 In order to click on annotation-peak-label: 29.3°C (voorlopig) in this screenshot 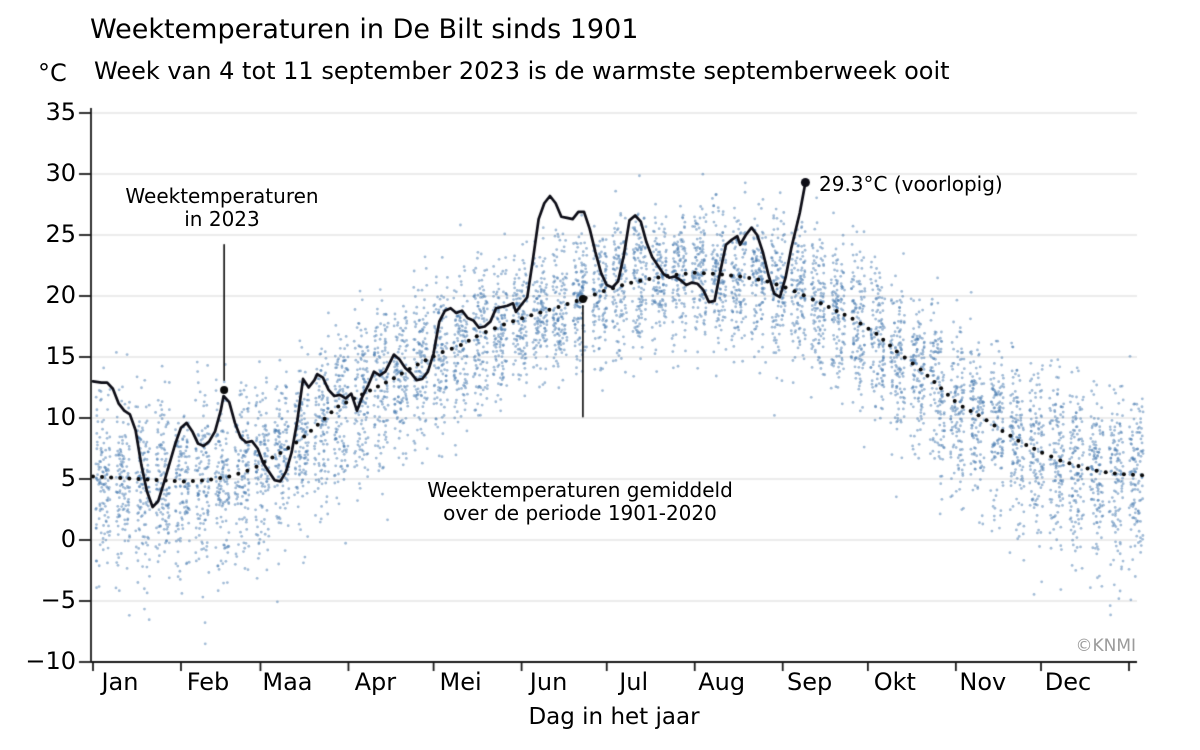, I will do `click(911, 184)`.